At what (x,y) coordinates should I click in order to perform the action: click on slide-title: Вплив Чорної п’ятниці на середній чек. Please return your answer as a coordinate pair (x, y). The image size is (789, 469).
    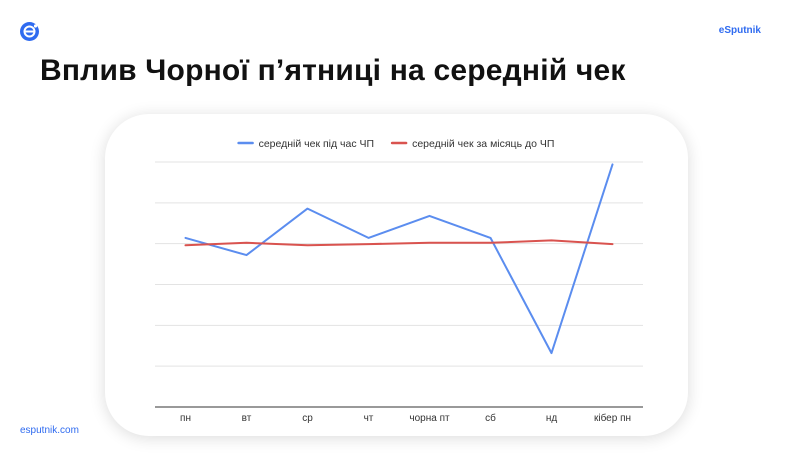
    Looking at the image, I should click on (333, 70).